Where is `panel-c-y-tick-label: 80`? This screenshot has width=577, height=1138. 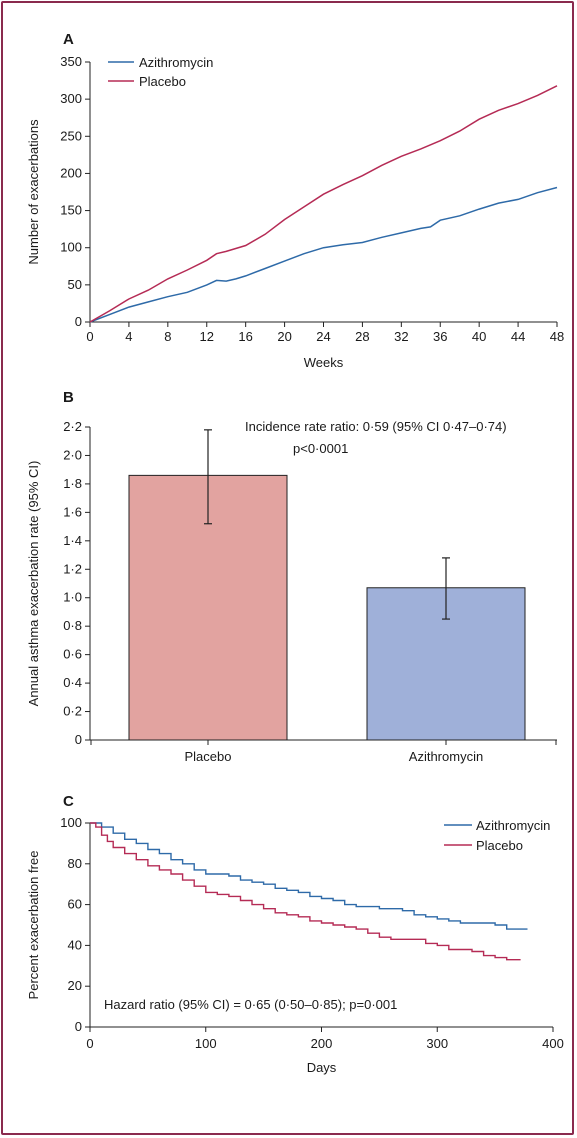
panel-c-y-tick-label: 80 is located at coordinates (75, 863).